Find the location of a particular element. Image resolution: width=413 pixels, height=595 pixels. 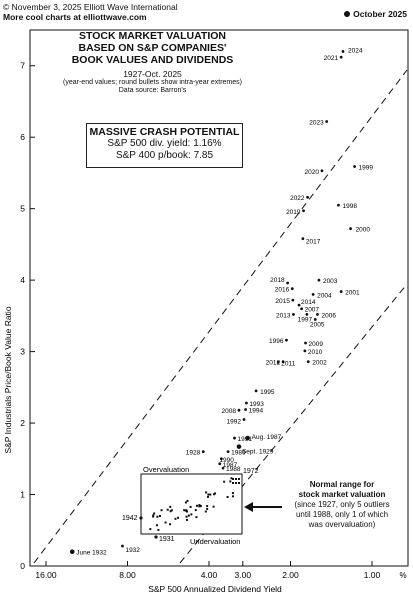

data-point-label: Sept. 1929 is located at coordinates (258, 452).